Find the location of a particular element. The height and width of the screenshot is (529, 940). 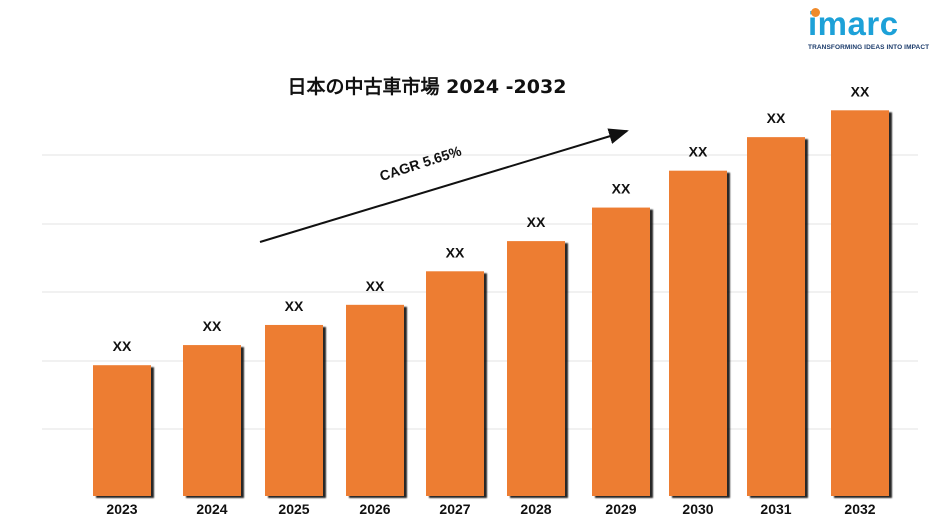

x-tick-2025: 2025 is located at coordinates (293, 509).